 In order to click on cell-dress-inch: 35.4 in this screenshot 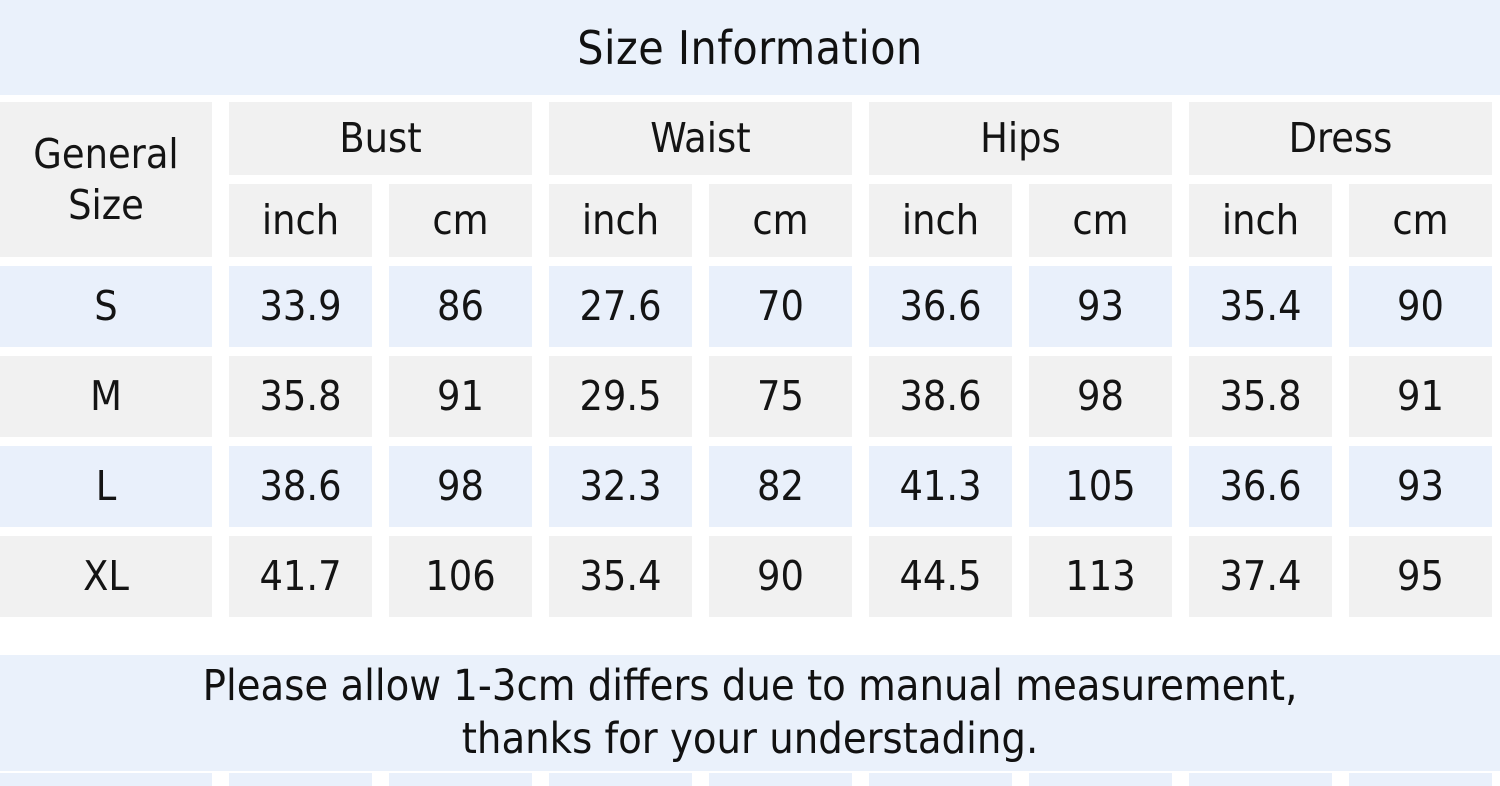, I will do `click(1260, 306)`.